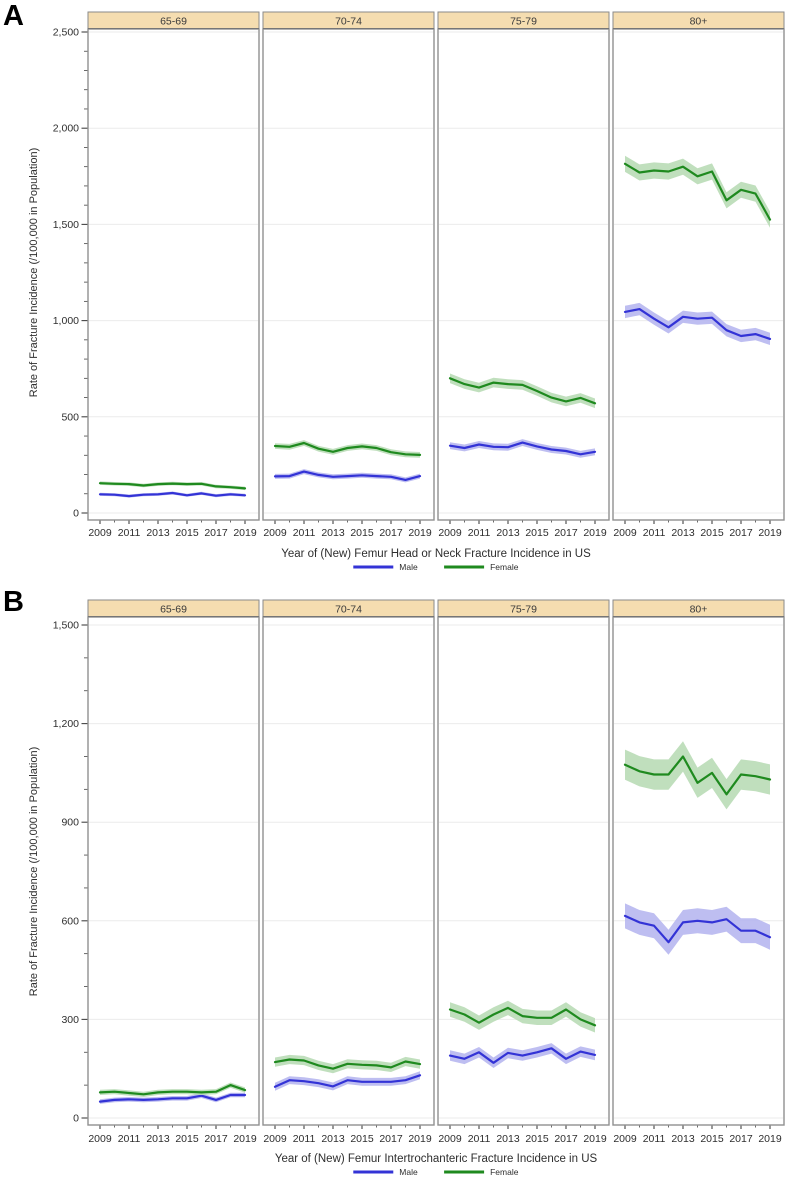  What do you see at coordinates (70, 921) in the screenshot?
I see `y-tick-label: 600` at bounding box center [70, 921].